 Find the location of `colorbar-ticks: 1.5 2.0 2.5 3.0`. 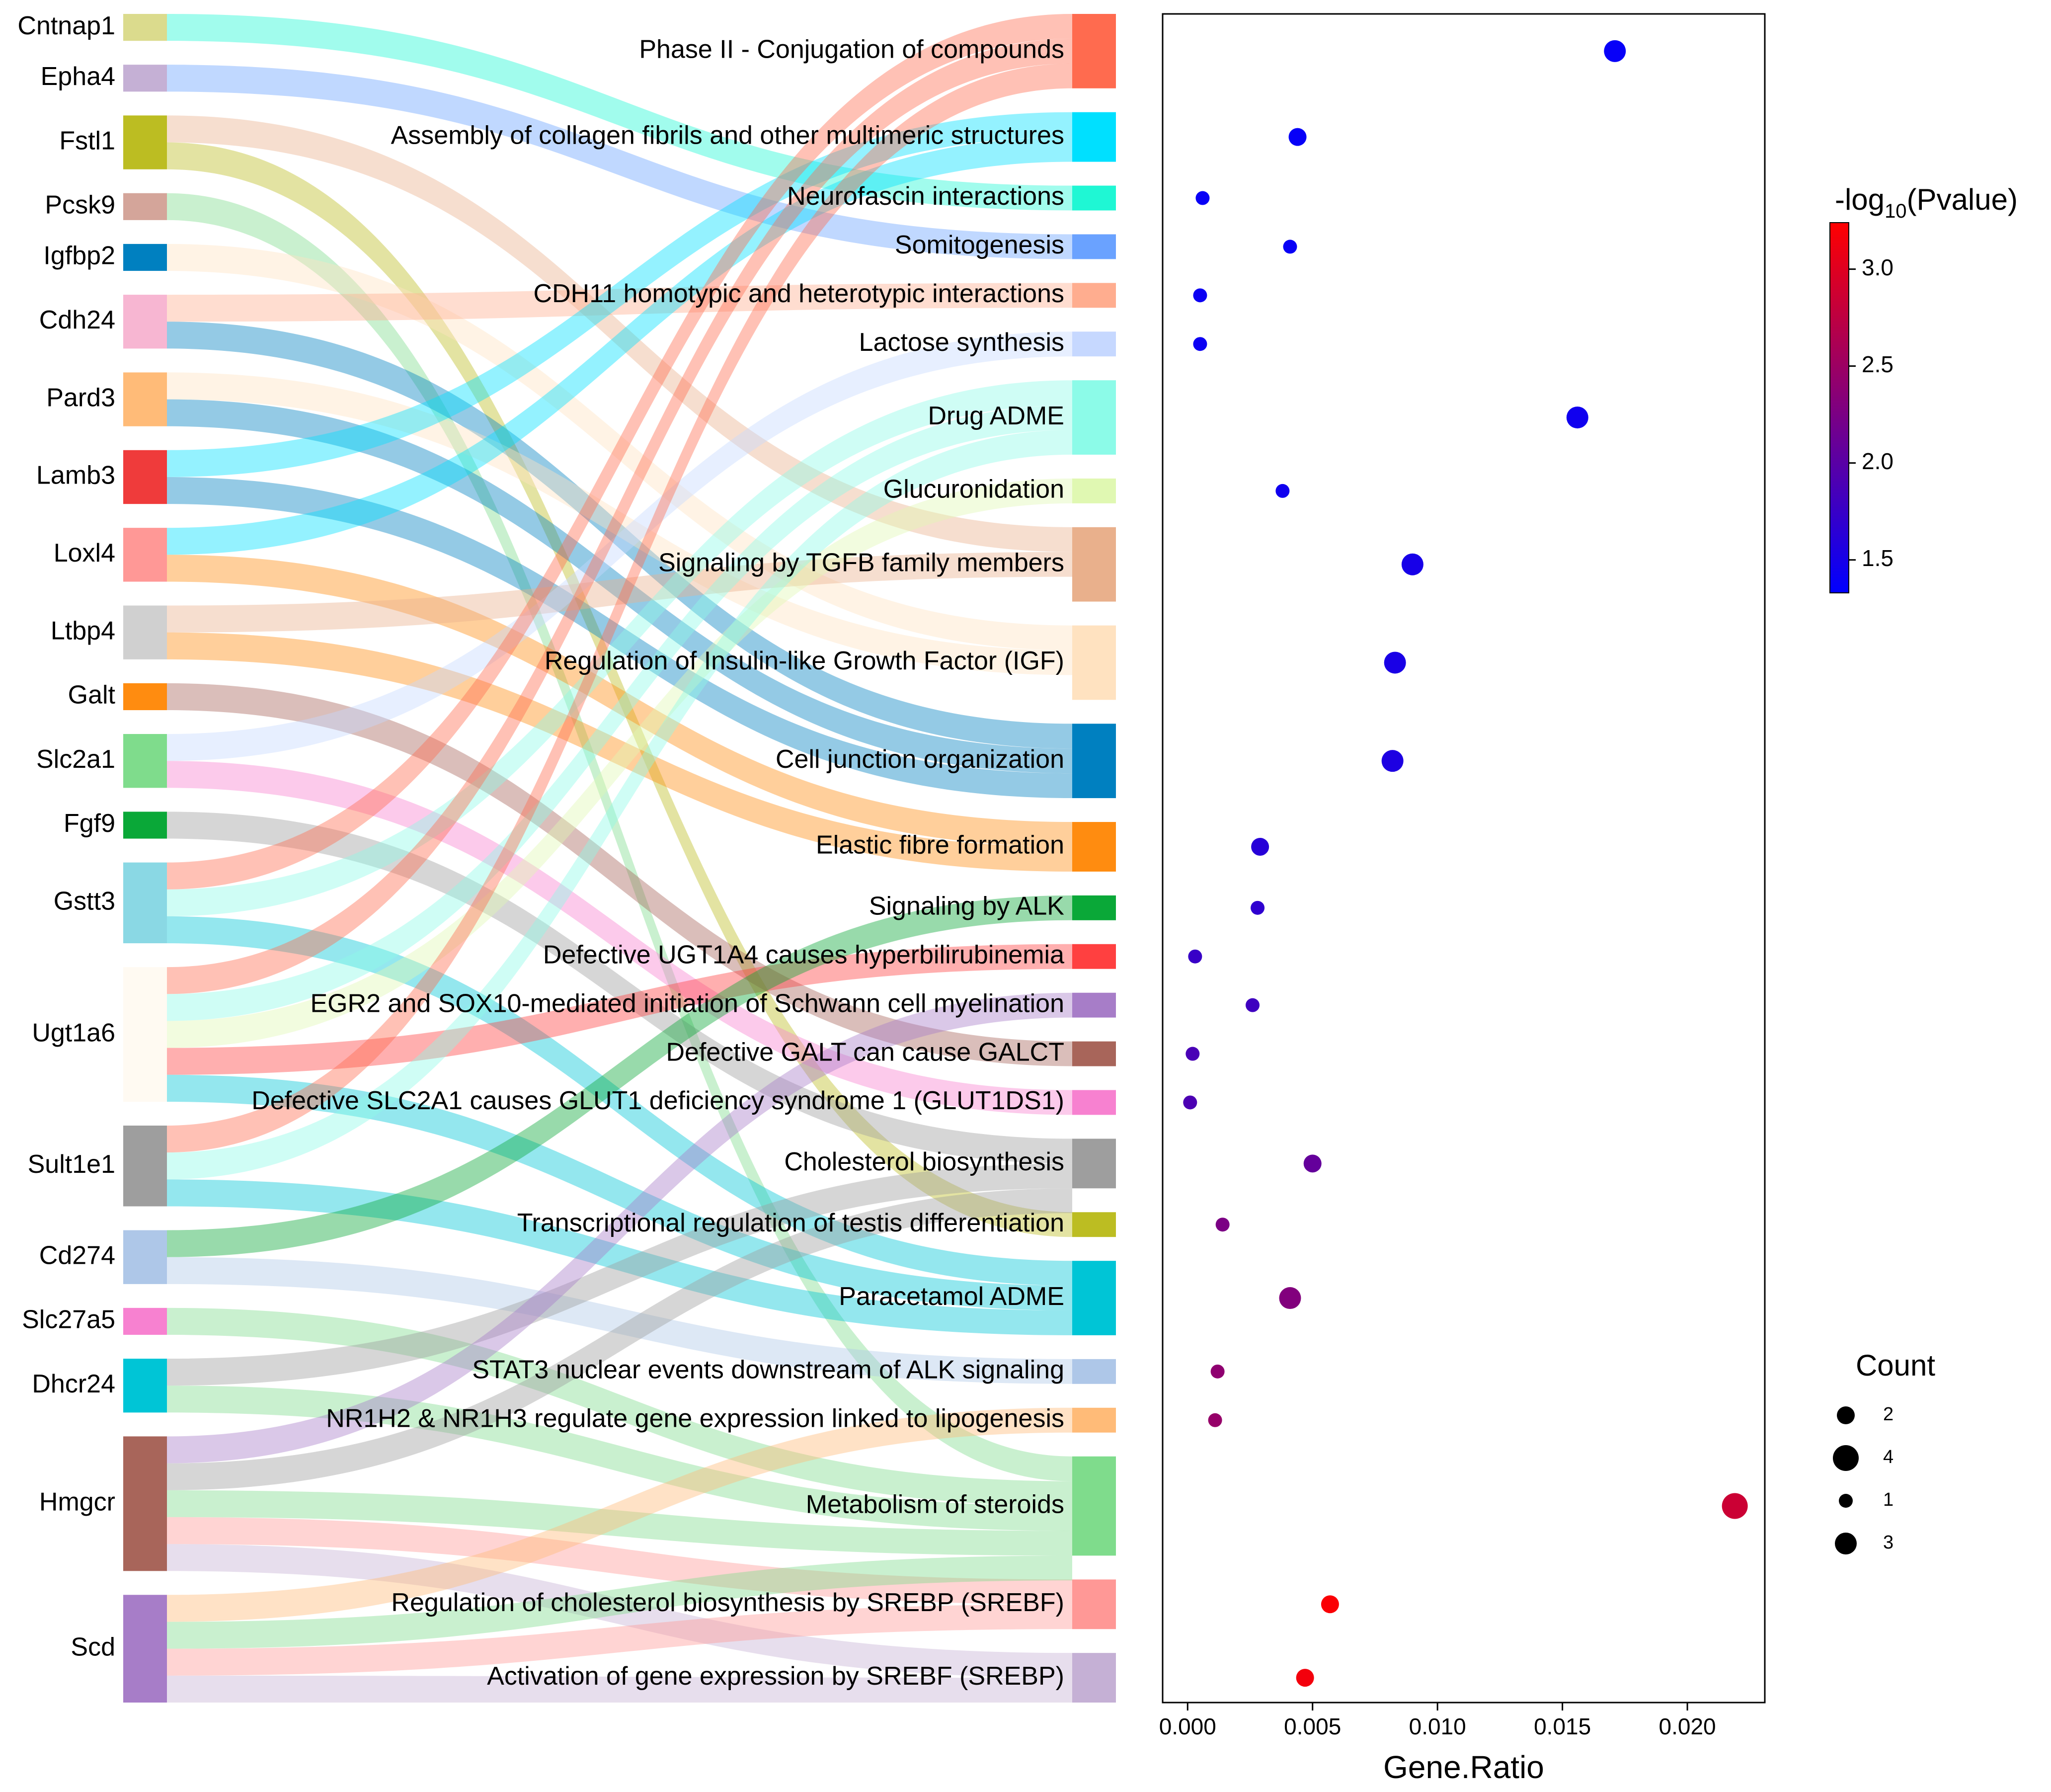

colorbar-ticks: 1.5 2.0 2.5 3.0 is located at coordinates (1871, 412).